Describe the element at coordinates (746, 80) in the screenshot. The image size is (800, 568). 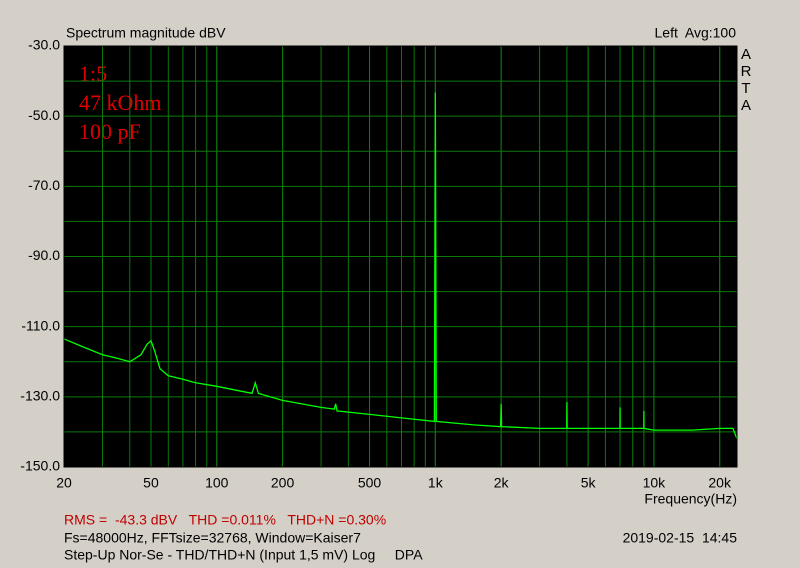
I see `brand: ARTA` at that location.